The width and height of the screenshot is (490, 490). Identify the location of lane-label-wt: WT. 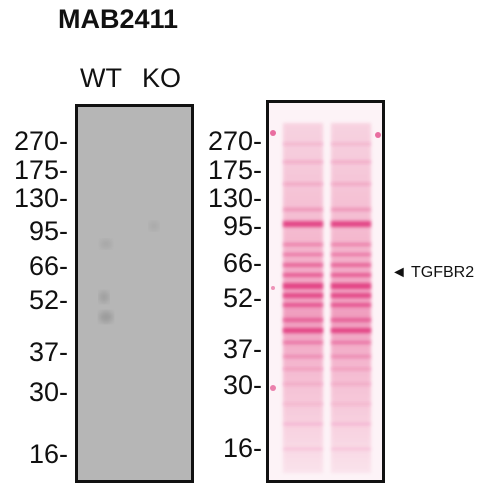
(101, 78).